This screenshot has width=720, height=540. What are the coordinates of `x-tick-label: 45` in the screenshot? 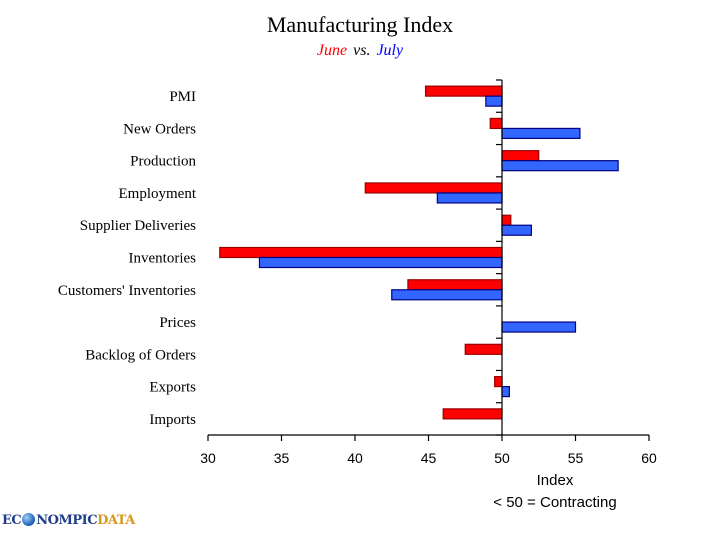 It's located at (429, 458).